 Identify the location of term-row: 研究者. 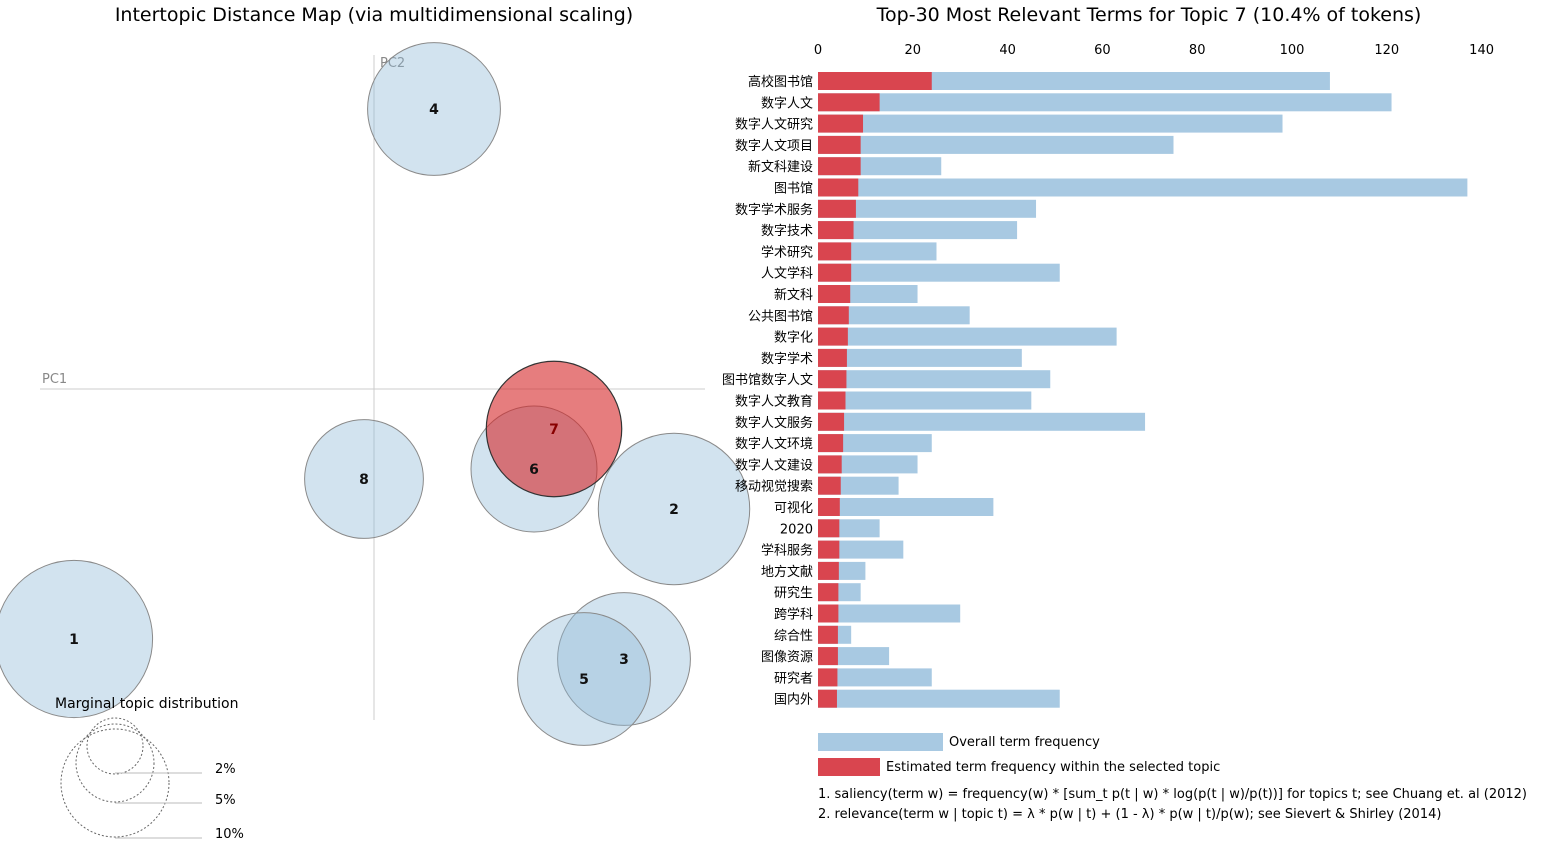
(853, 677).